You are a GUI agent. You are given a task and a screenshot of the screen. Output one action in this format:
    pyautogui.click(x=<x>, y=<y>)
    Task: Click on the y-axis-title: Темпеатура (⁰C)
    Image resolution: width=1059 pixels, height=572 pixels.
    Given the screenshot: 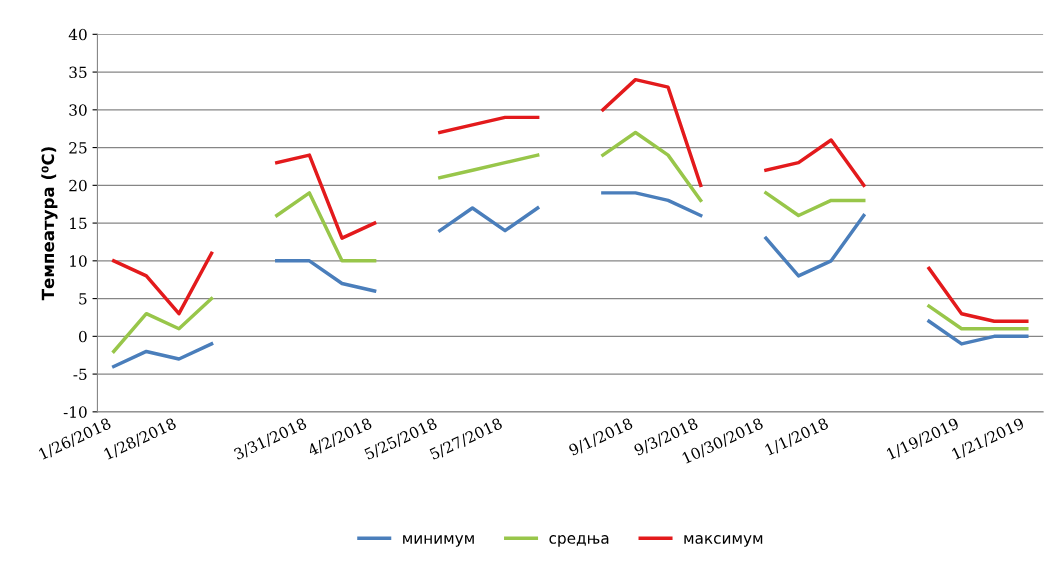 What is the action you would take?
    pyautogui.click(x=49, y=224)
    